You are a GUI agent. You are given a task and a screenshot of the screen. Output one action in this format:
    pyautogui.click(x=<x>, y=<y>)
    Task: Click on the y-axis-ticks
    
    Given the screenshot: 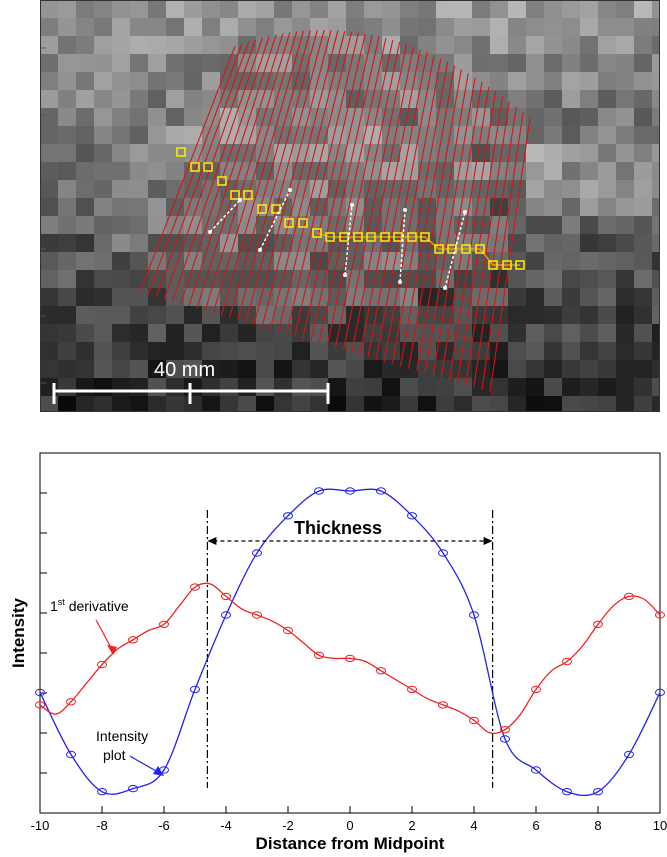 What is the action you would take?
    pyautogui.click(x=43, y=613)
    